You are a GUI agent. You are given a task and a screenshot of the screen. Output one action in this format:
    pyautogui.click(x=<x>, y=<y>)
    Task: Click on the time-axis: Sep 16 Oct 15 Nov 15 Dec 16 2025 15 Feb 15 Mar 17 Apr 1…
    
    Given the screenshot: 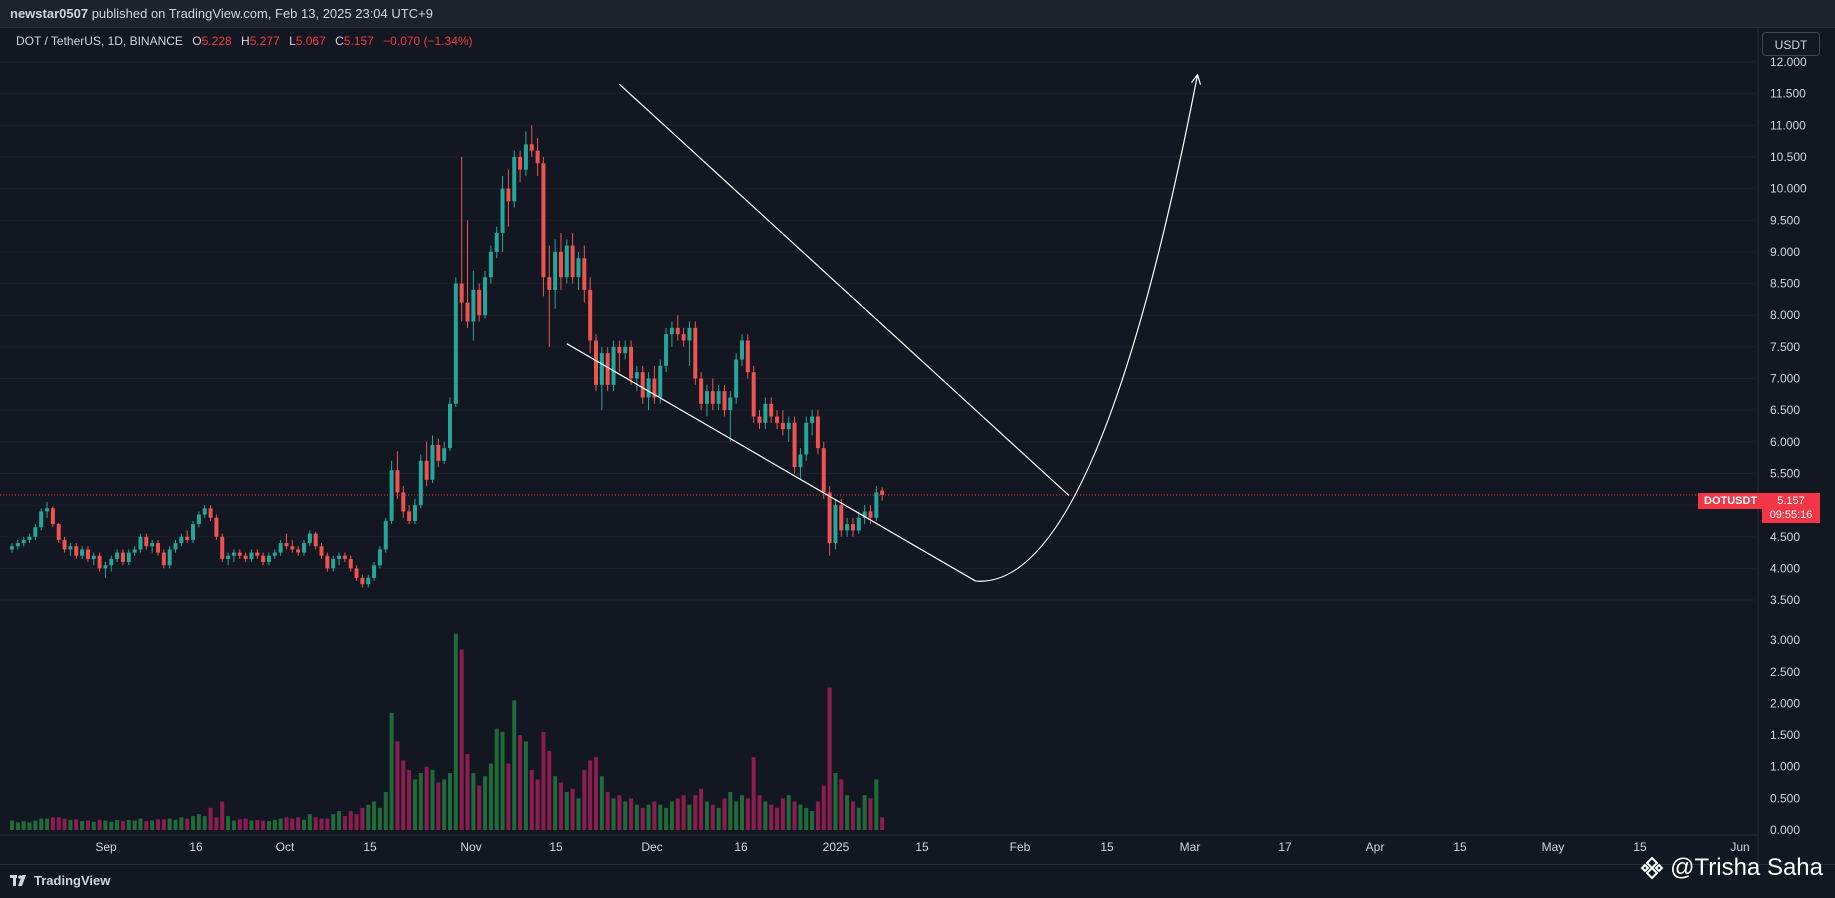 What is the action you would take?
    pyautogui.click(x=879, y=844)
    